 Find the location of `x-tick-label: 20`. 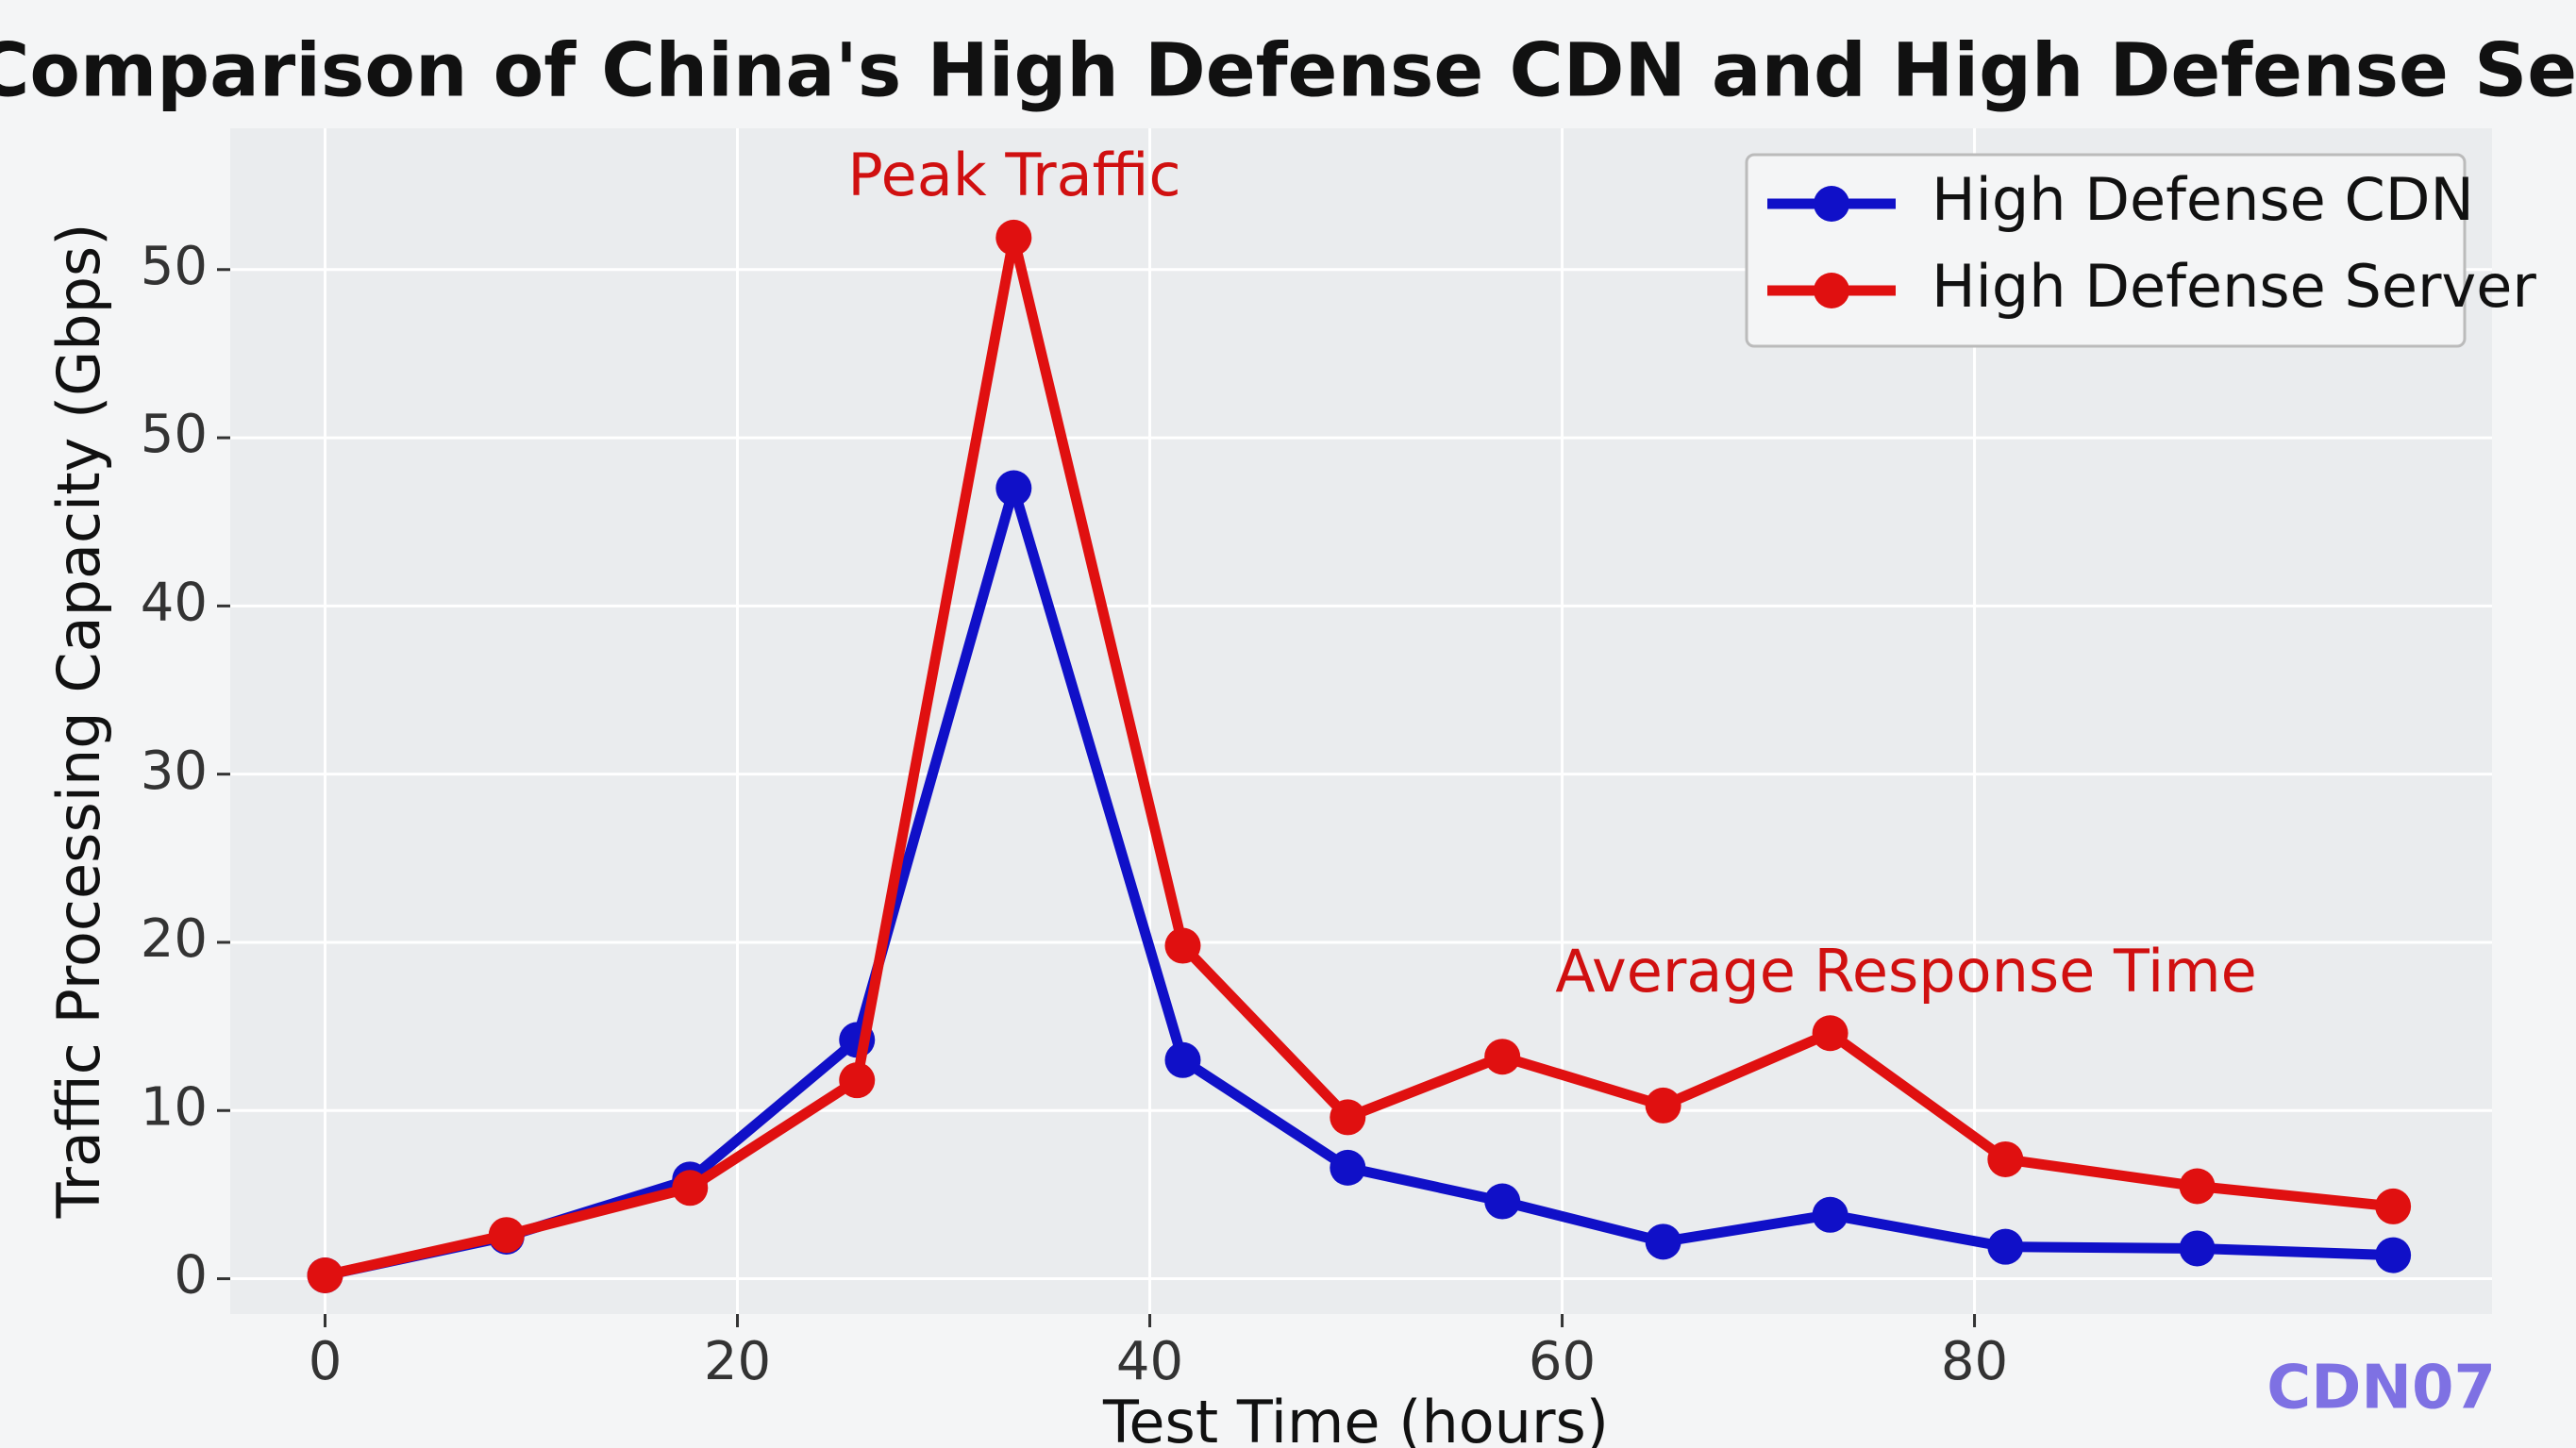

x-tick-label: 20 is located at coordinates (737, 1361).